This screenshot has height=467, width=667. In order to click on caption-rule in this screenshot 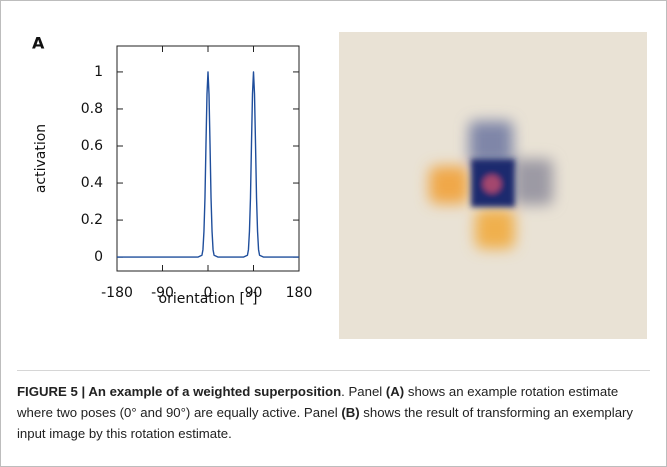, I will do `click(333, 370)`.